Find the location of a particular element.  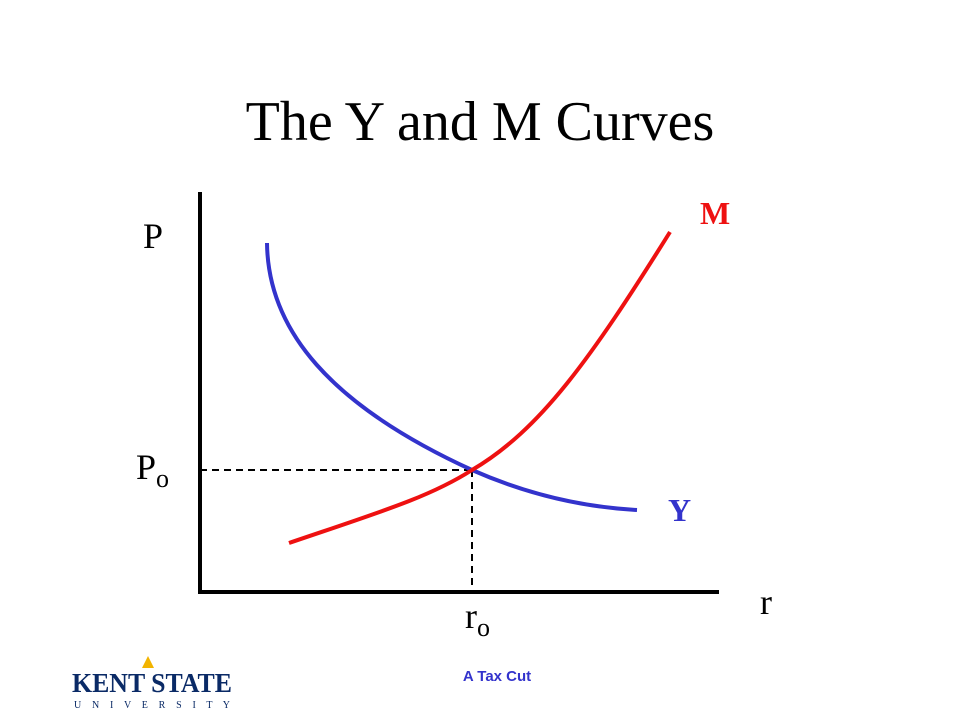

y-curve-label: Y is located at coordinates (679, 510).